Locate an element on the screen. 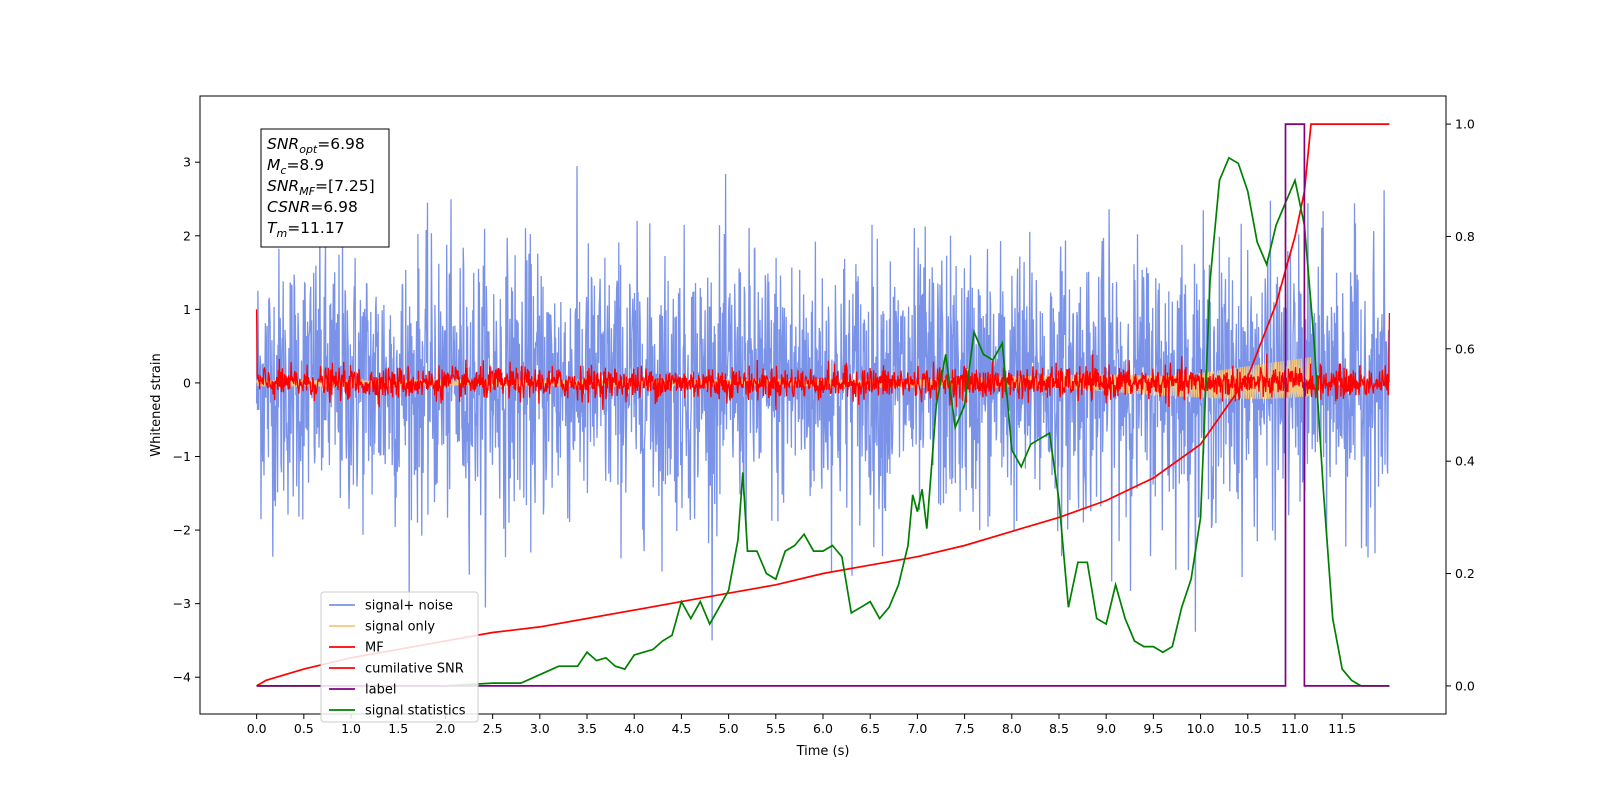 The image size is (1600, 800). y-tick-label: −1 is located at coordinates (182, 456).